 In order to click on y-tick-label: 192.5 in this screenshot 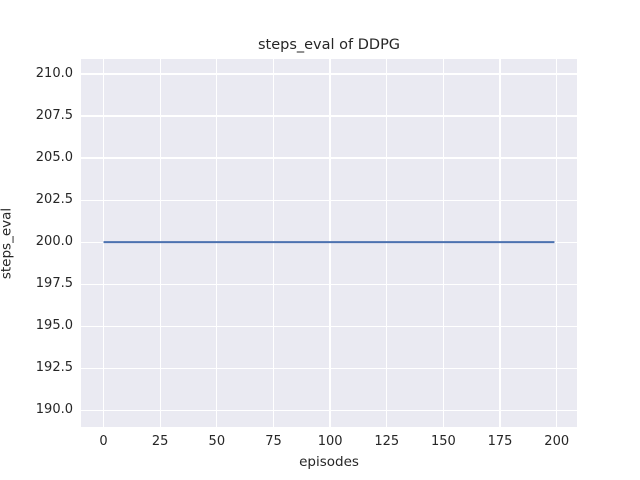, I will do `click(54, 368)`.